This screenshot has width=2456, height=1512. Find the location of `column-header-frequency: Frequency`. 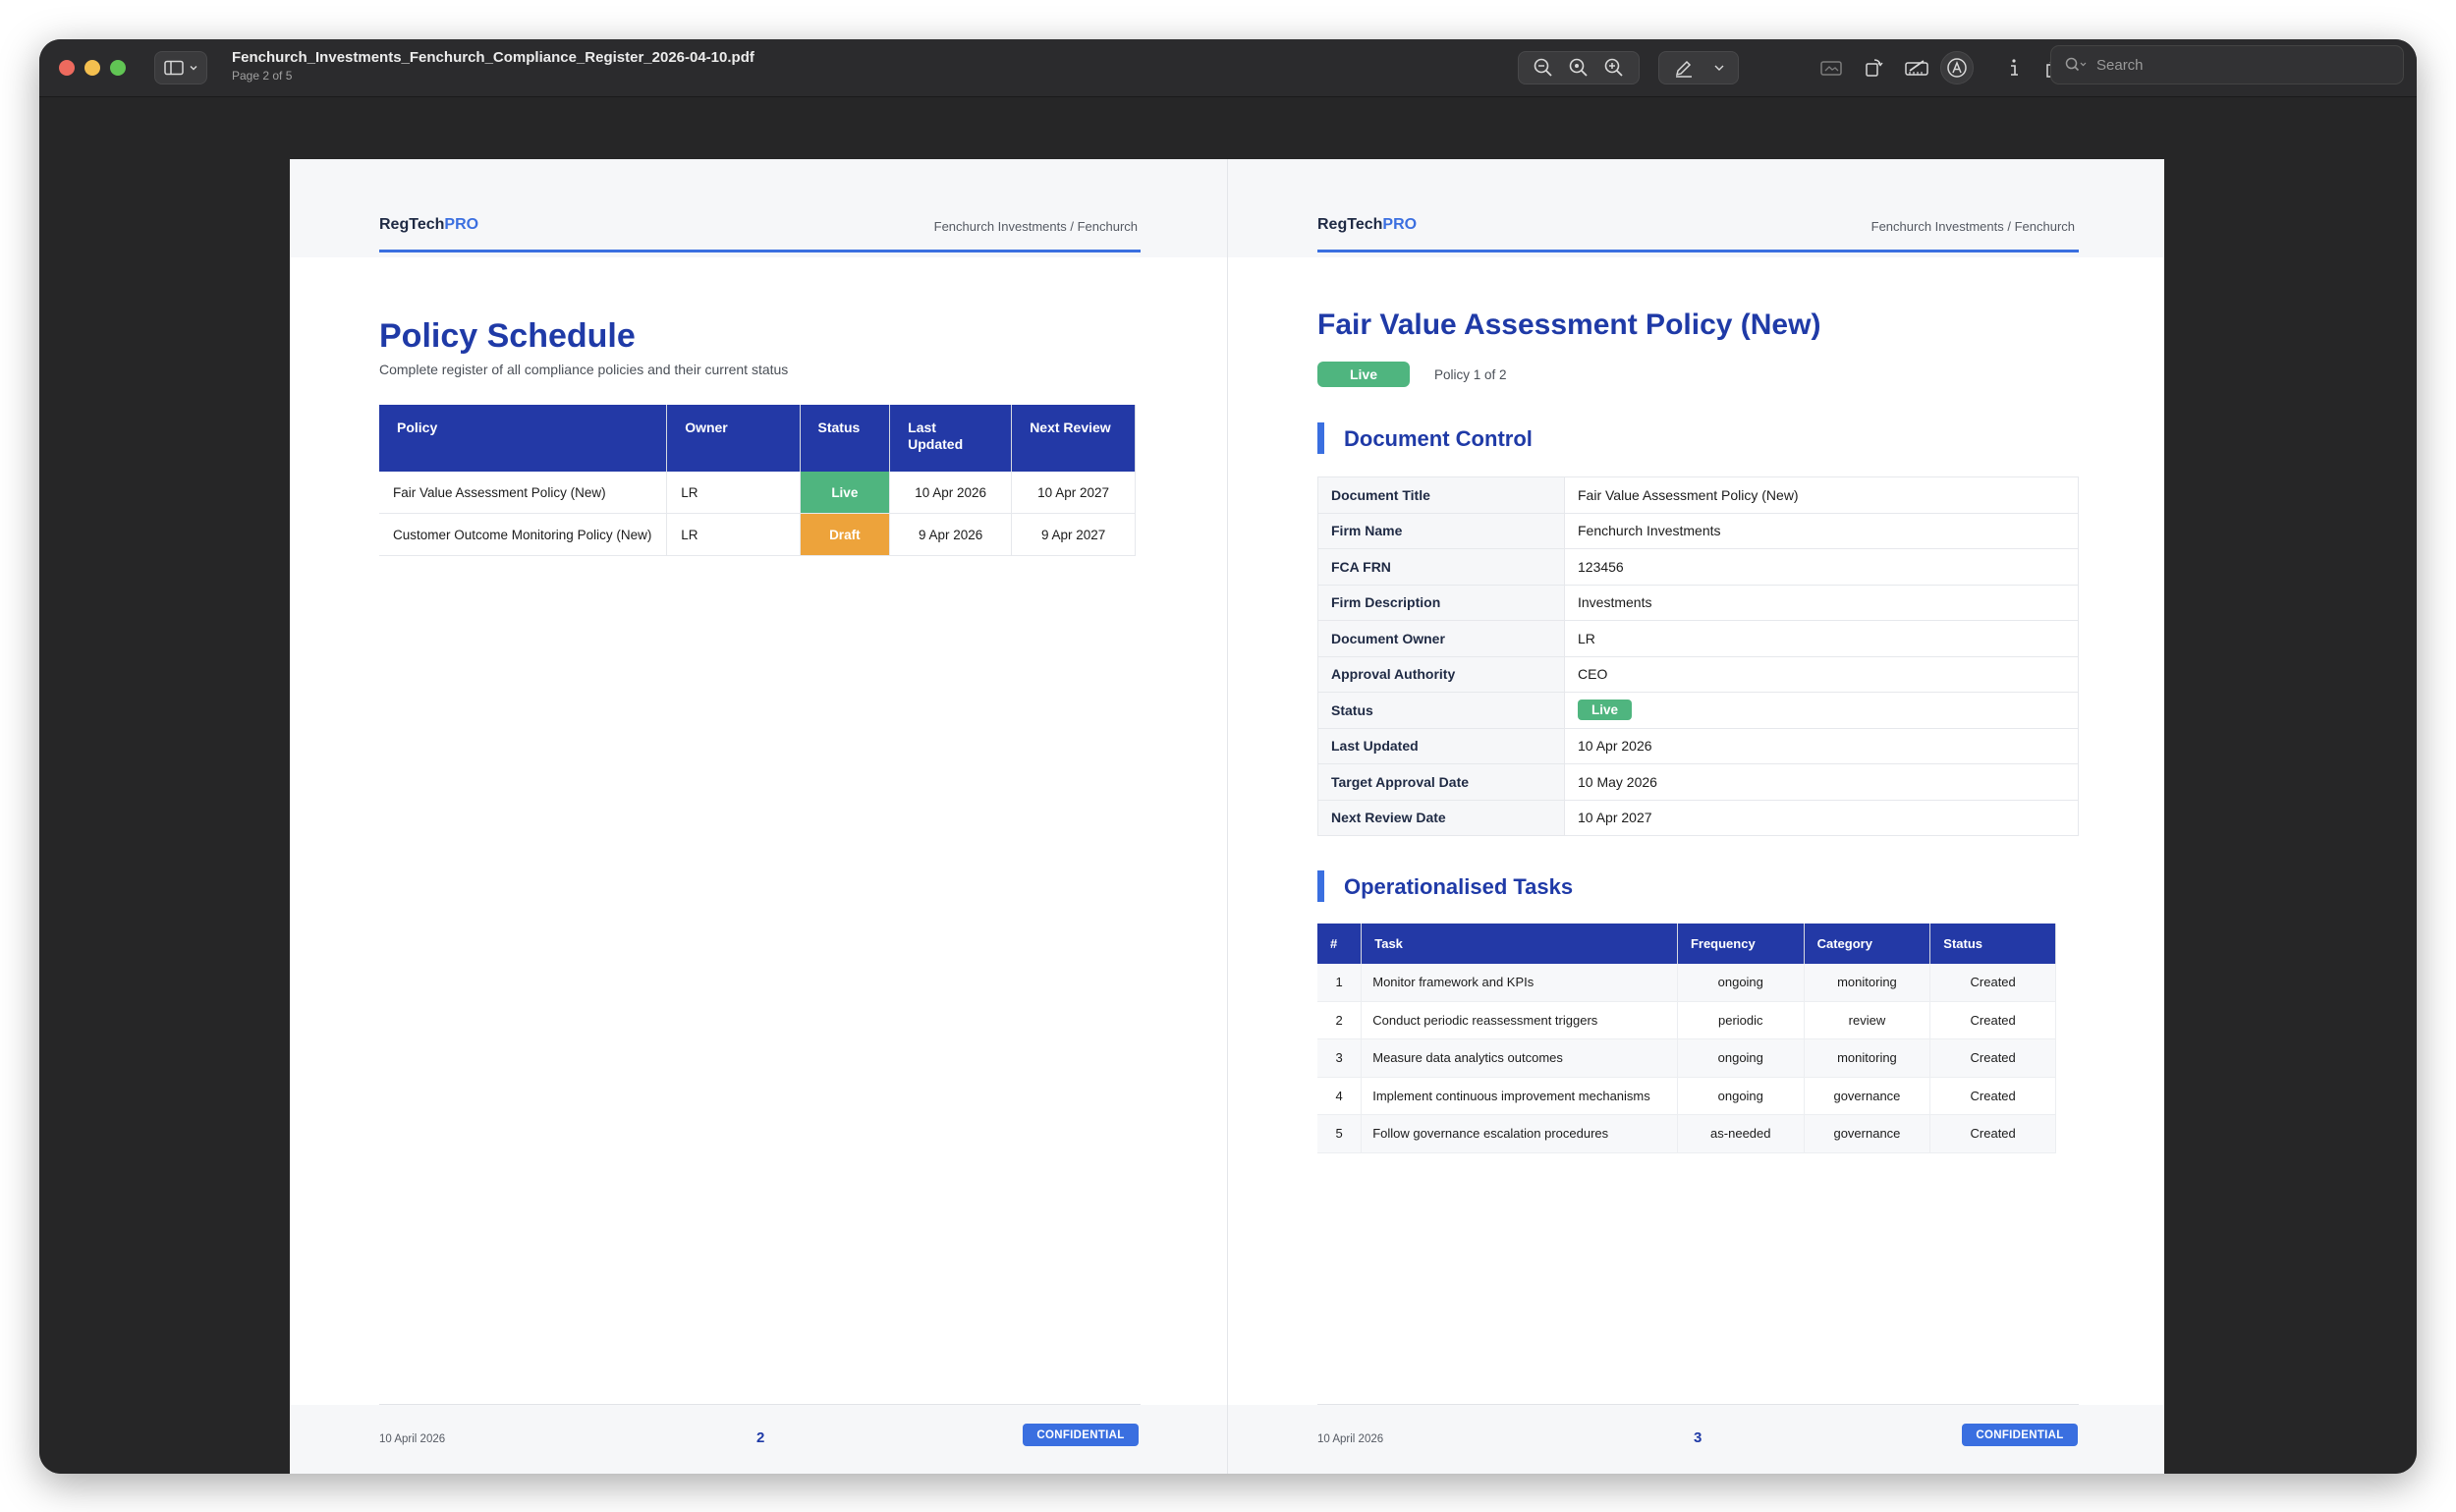

column-header-frequency: Frequency is located at coordinates (1741, 944).